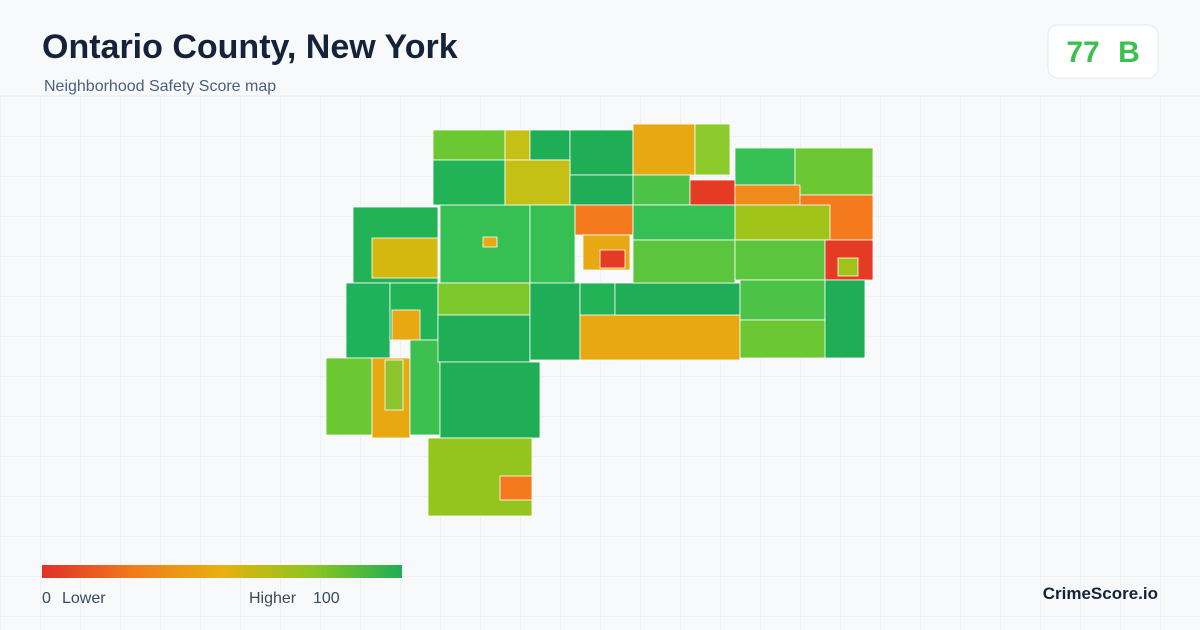 The height and width of the screenshot is (630, 1200). What do you see at coordinates (160, 86) in the screenshot?
I see `subtitle: Neighborhood Safety Score map` at bounding box center [160, 86].